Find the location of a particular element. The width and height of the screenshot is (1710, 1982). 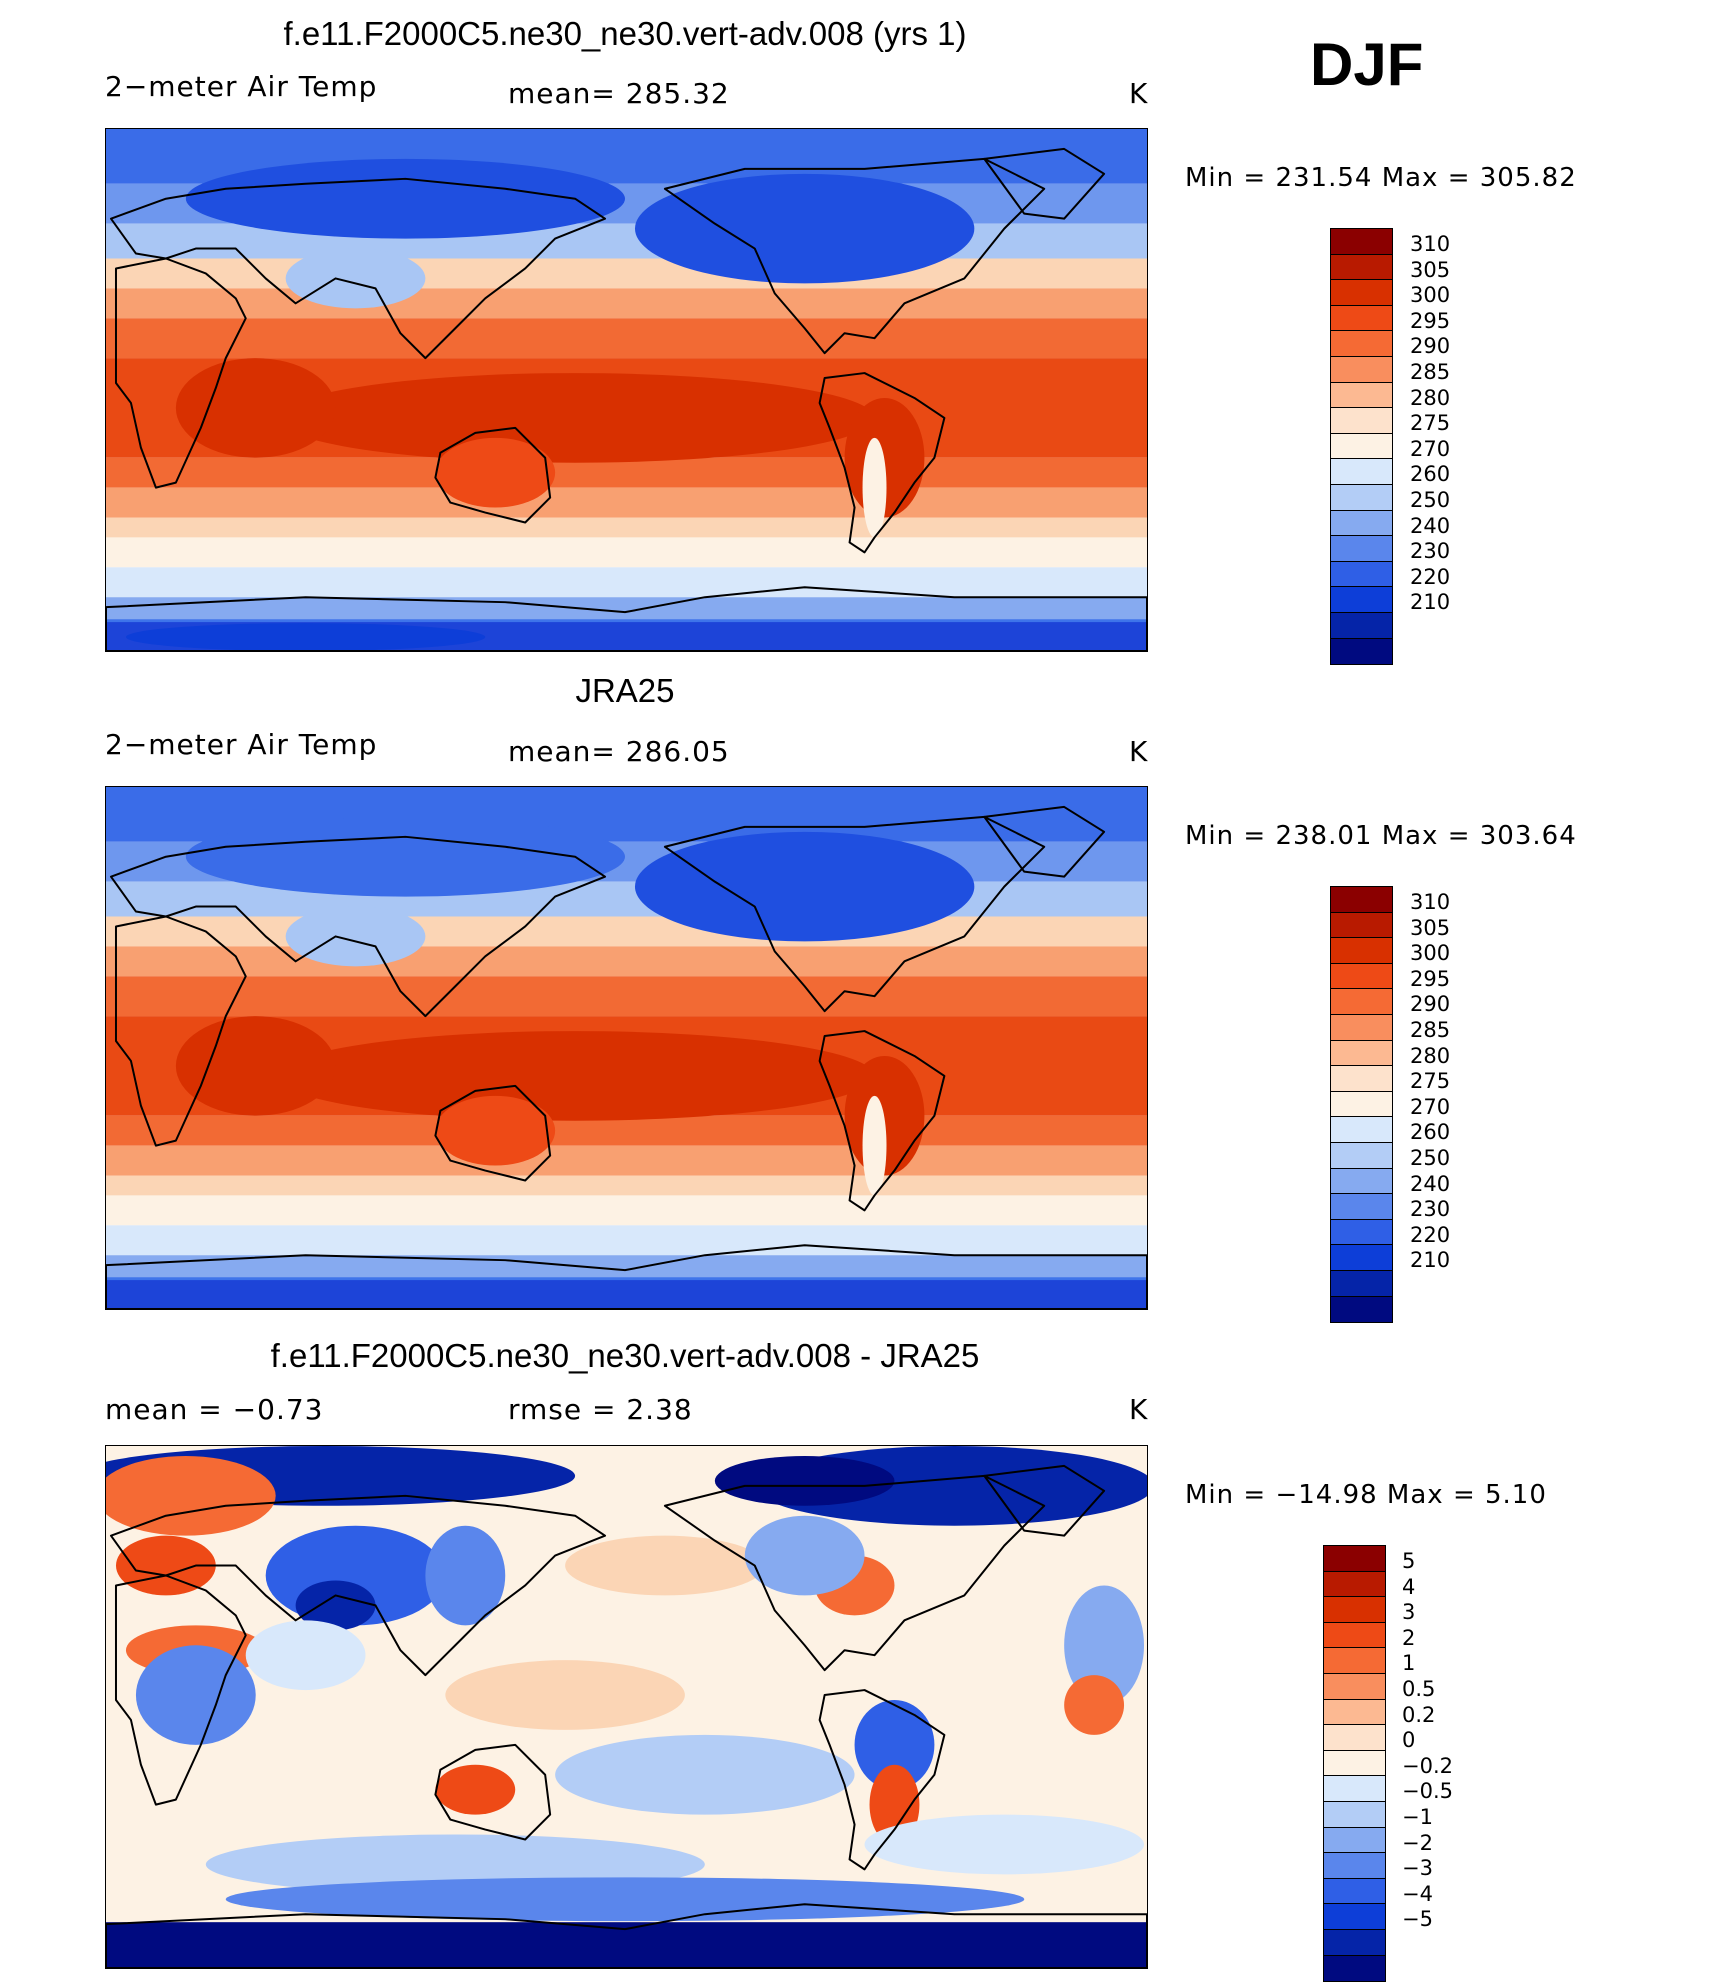

panel2-mean-label: mean= 286.05 is located at coordinates (619, 751).